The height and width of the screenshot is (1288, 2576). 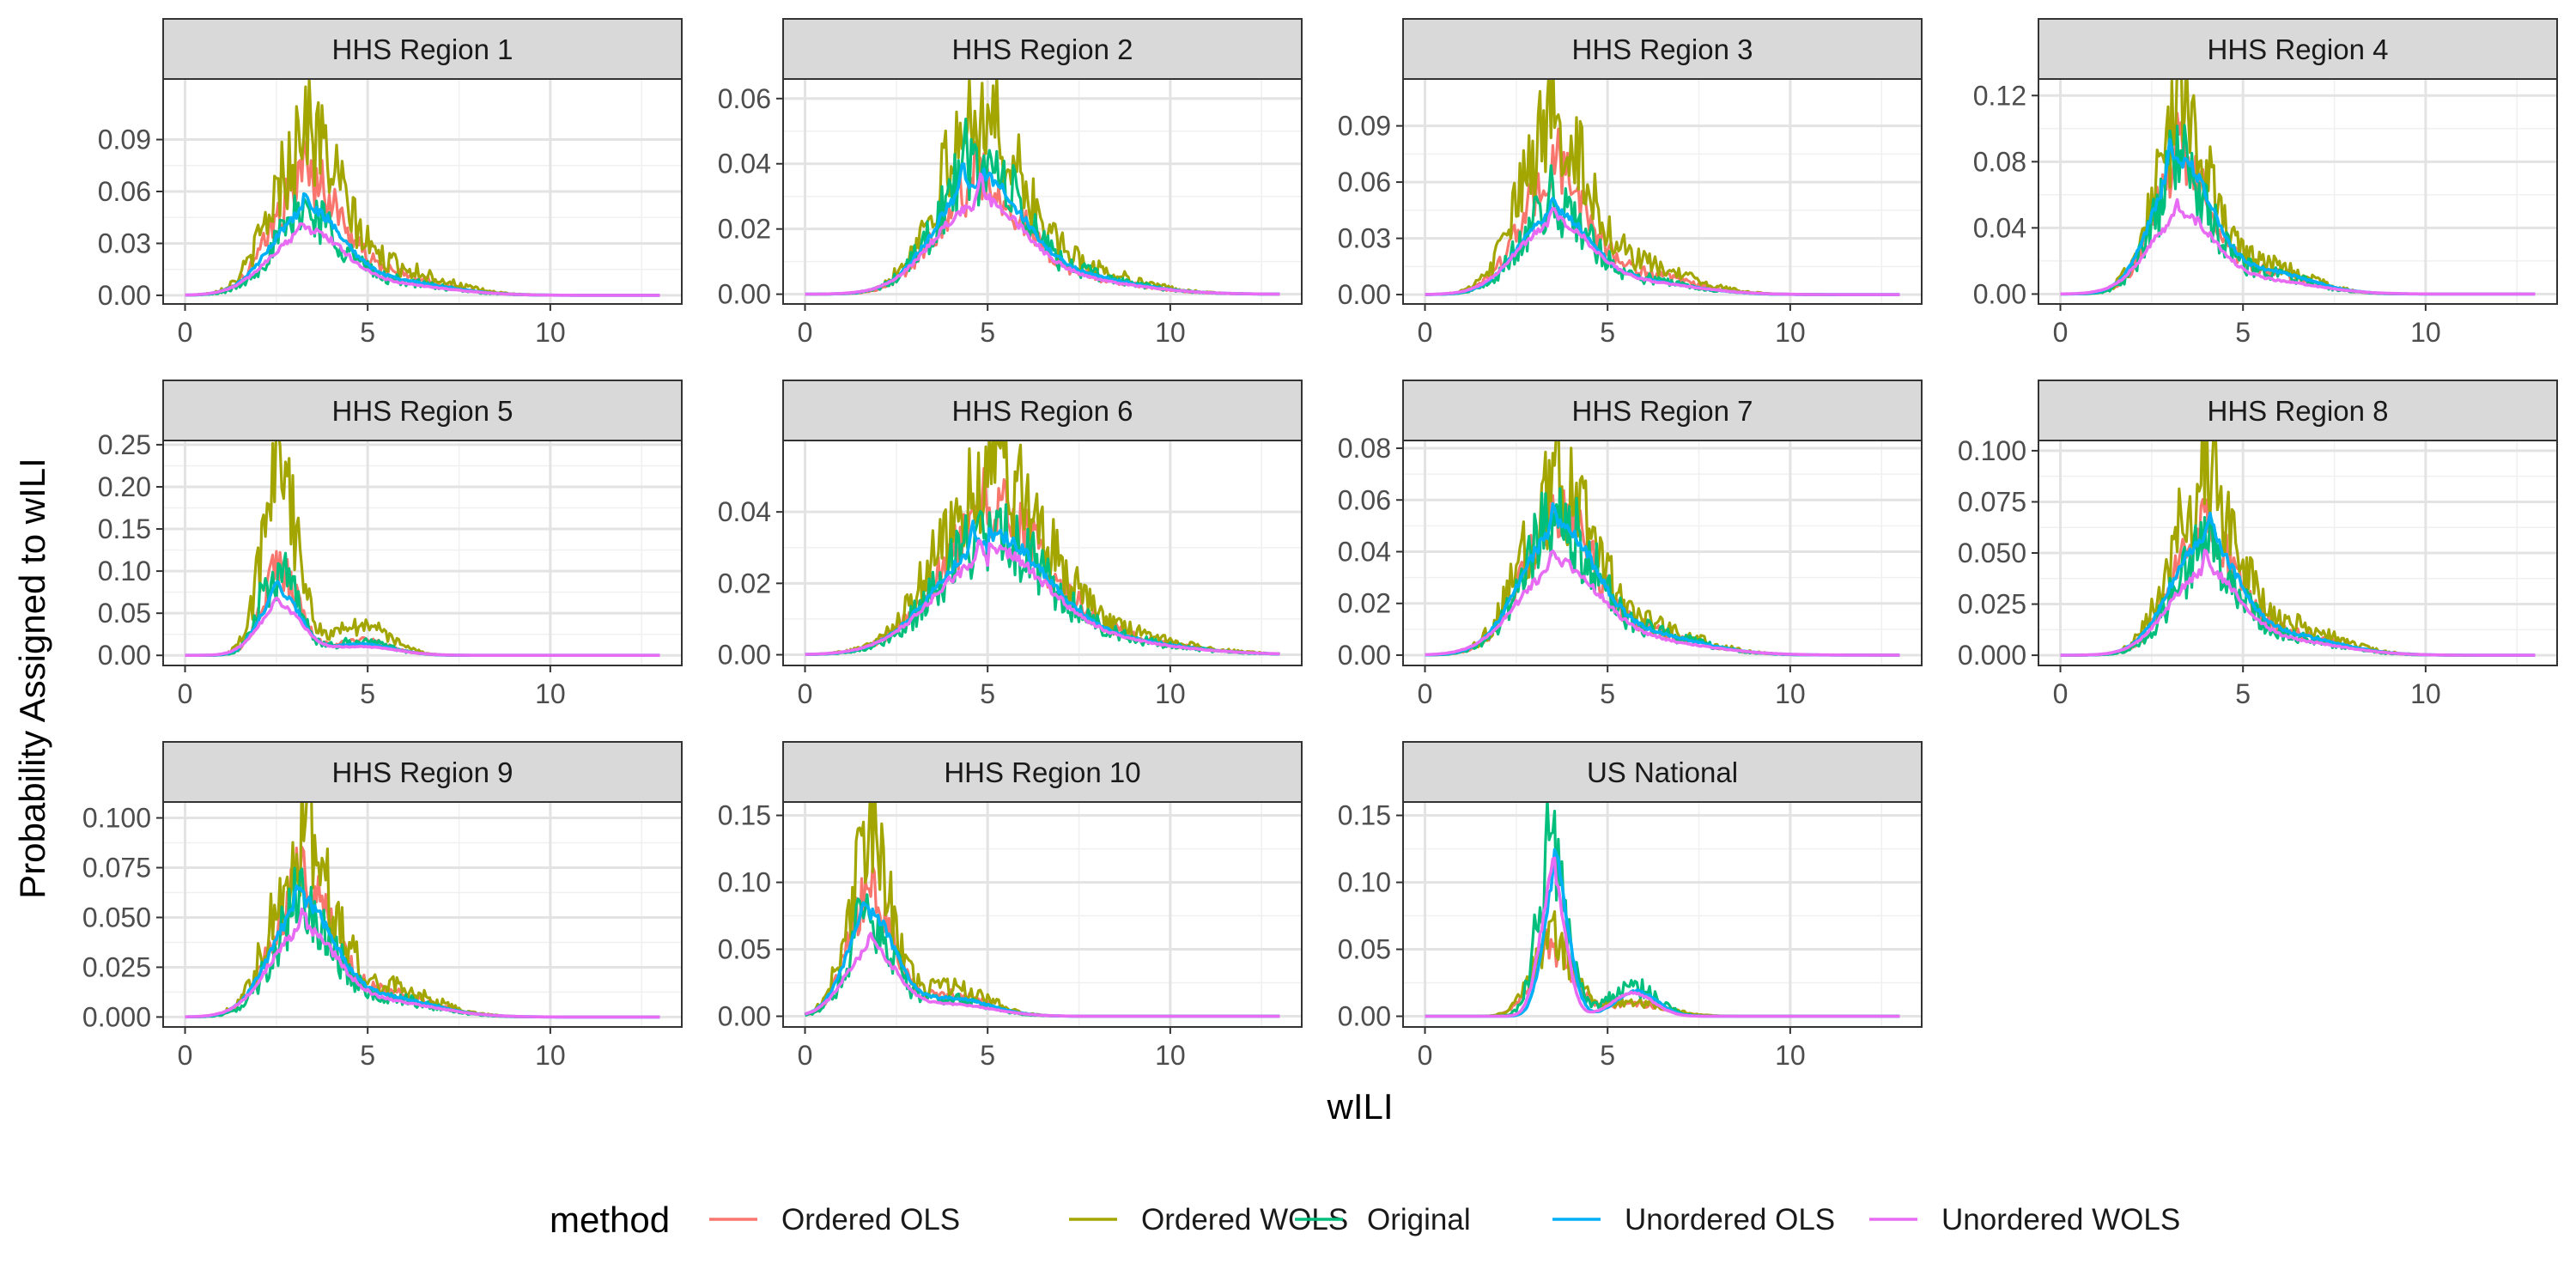 What do you see at coordinates (422, 49) in the screenshot?
I see `facet-strip-title: HHS Region 1` at bounding box center [422, 49].